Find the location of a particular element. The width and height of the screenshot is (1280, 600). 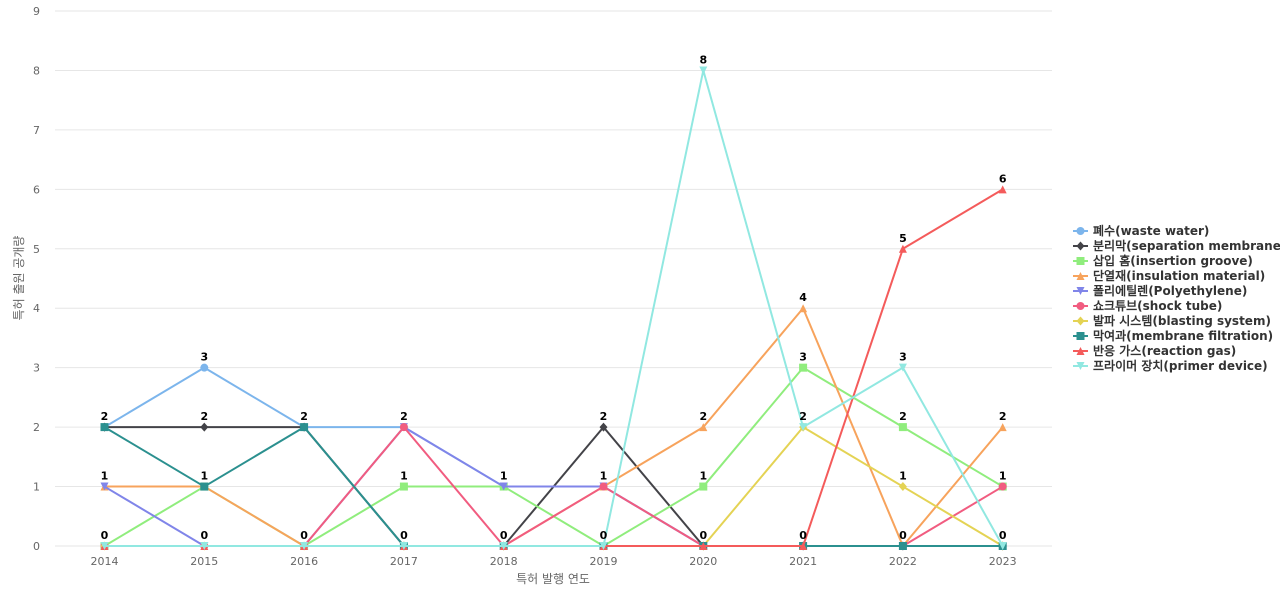

legend-item: 쇼크튜브(shock tube) is located at coordinates (1147, 306).